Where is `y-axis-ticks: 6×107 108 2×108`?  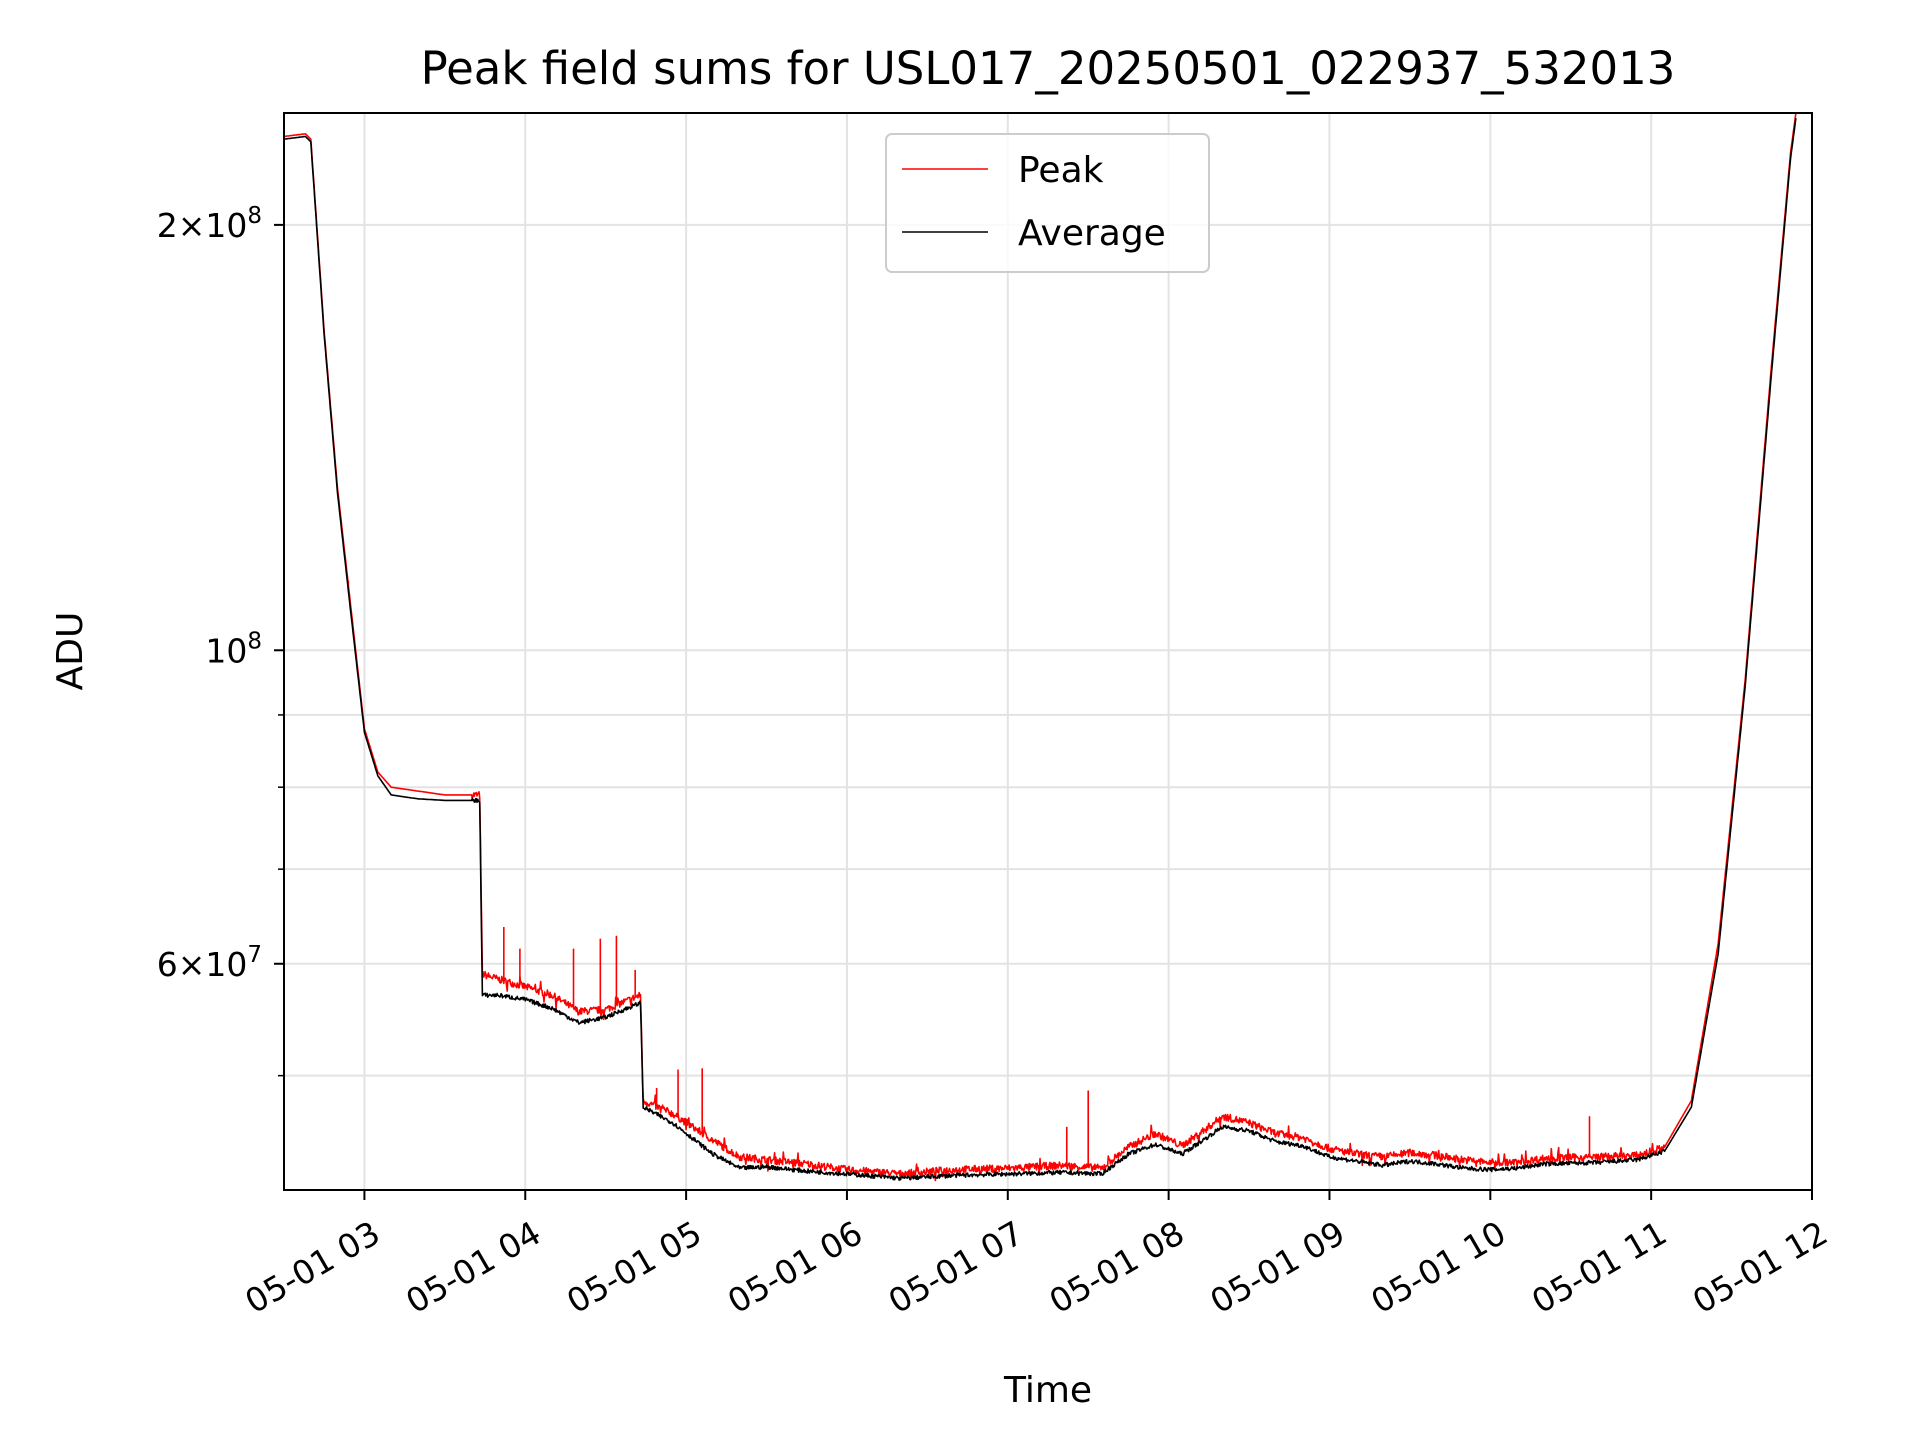 y-axis-ticks: 6×107 108 2×108 is located at coordinates (220, 593).